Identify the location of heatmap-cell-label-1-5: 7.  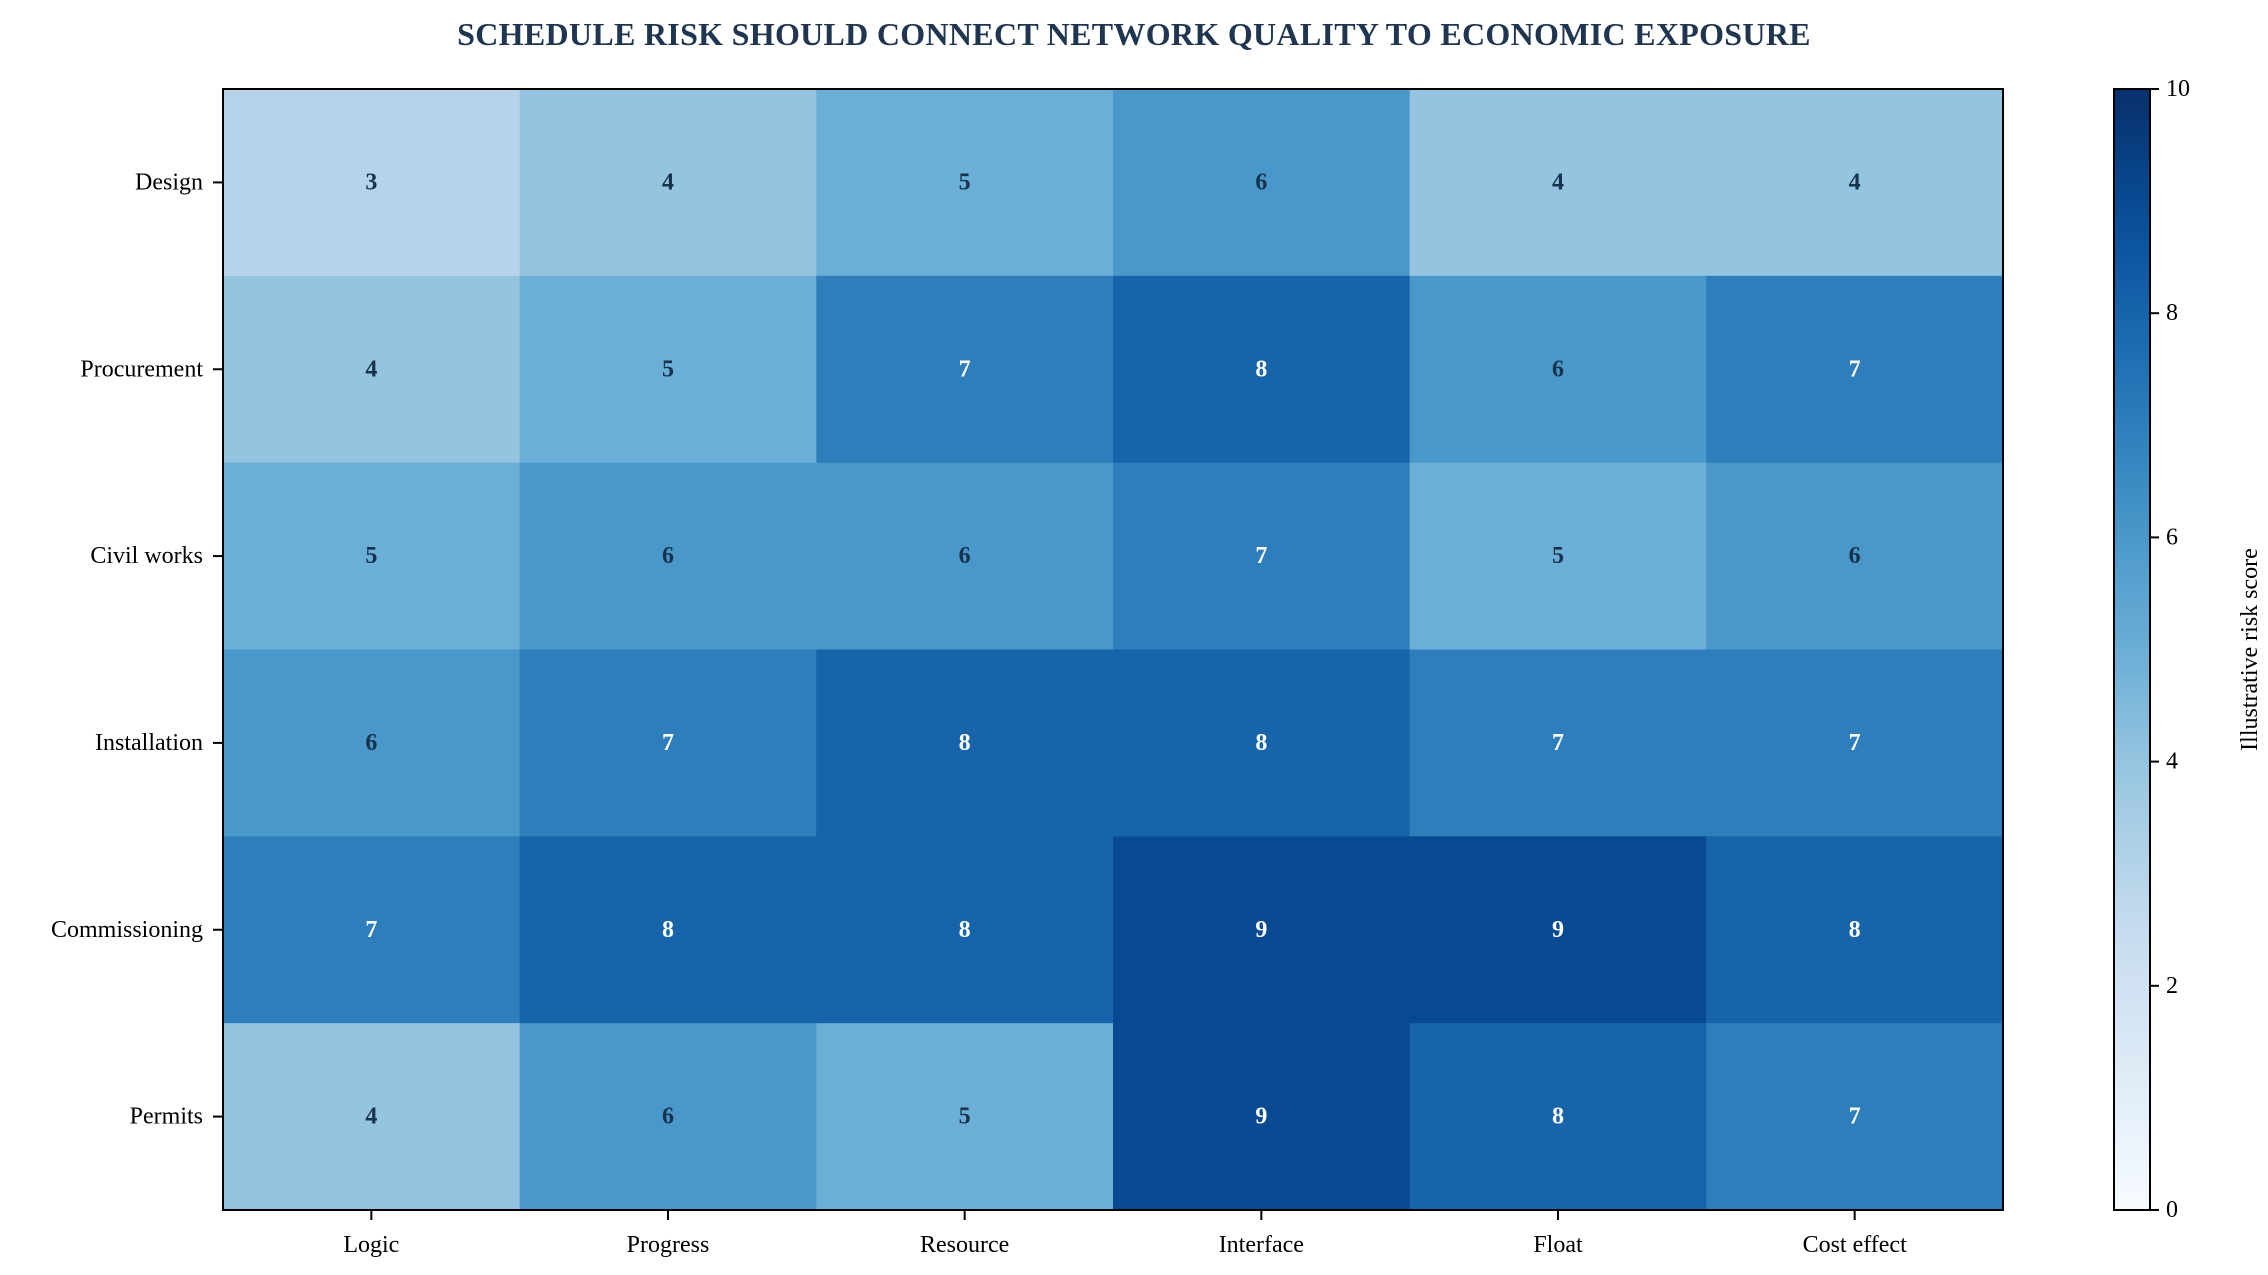
(1855, 369).